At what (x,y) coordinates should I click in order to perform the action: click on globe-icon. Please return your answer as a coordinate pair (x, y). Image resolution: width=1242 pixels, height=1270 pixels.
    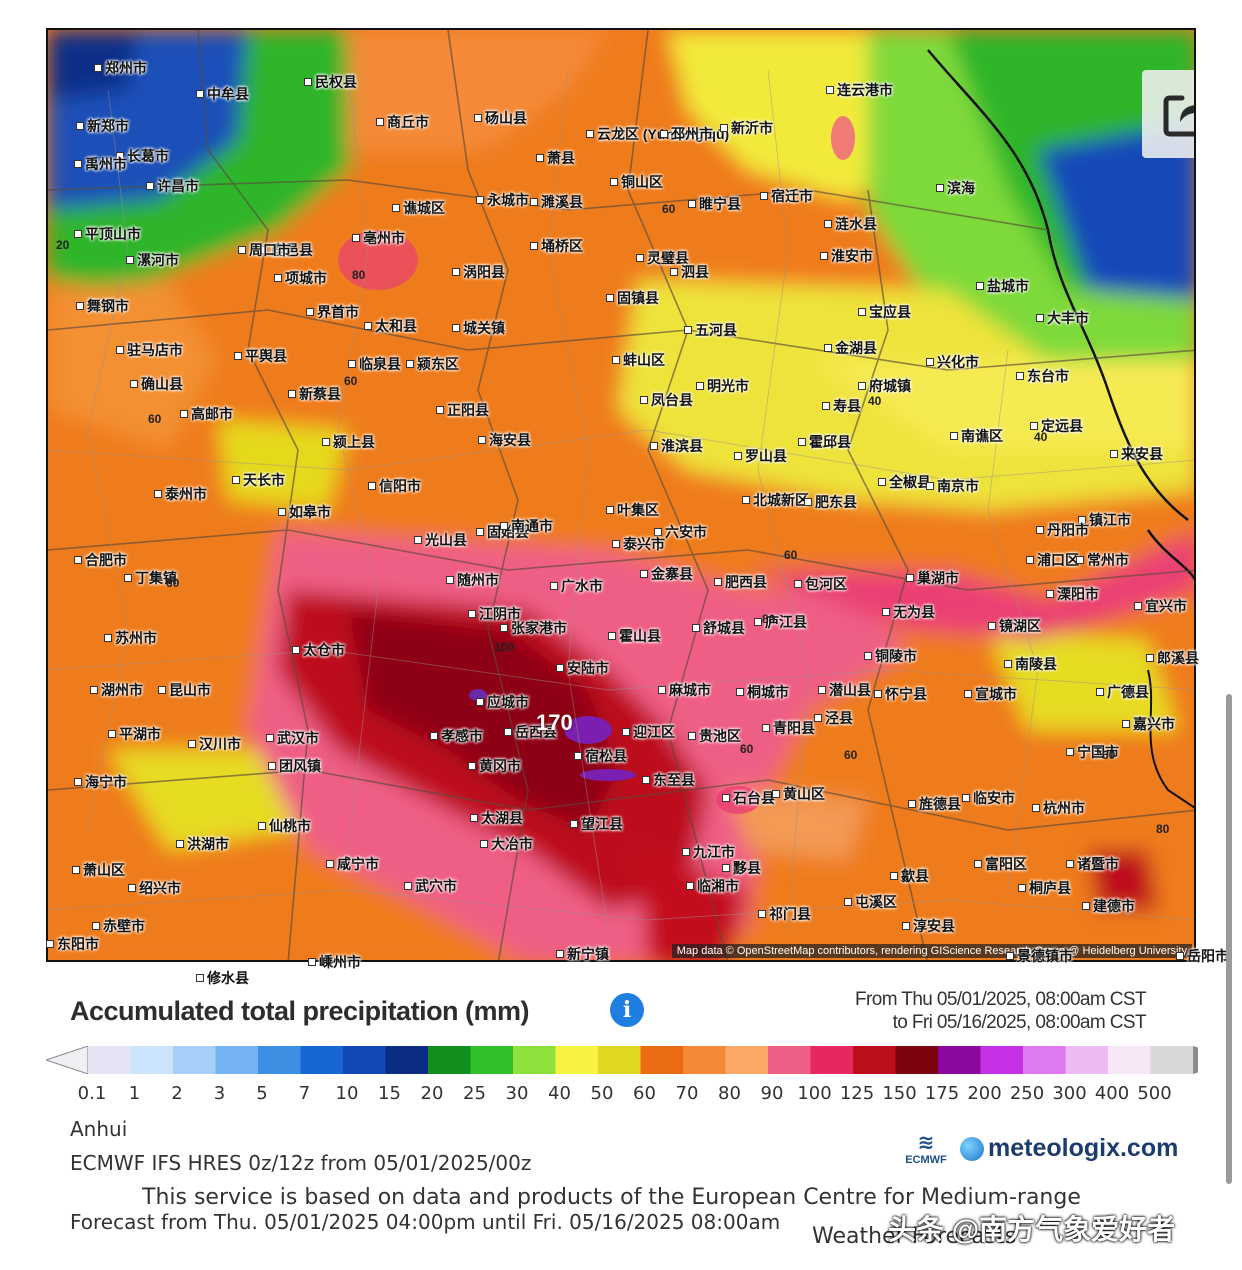
    Looking at the image, I should click on (972, 1148).